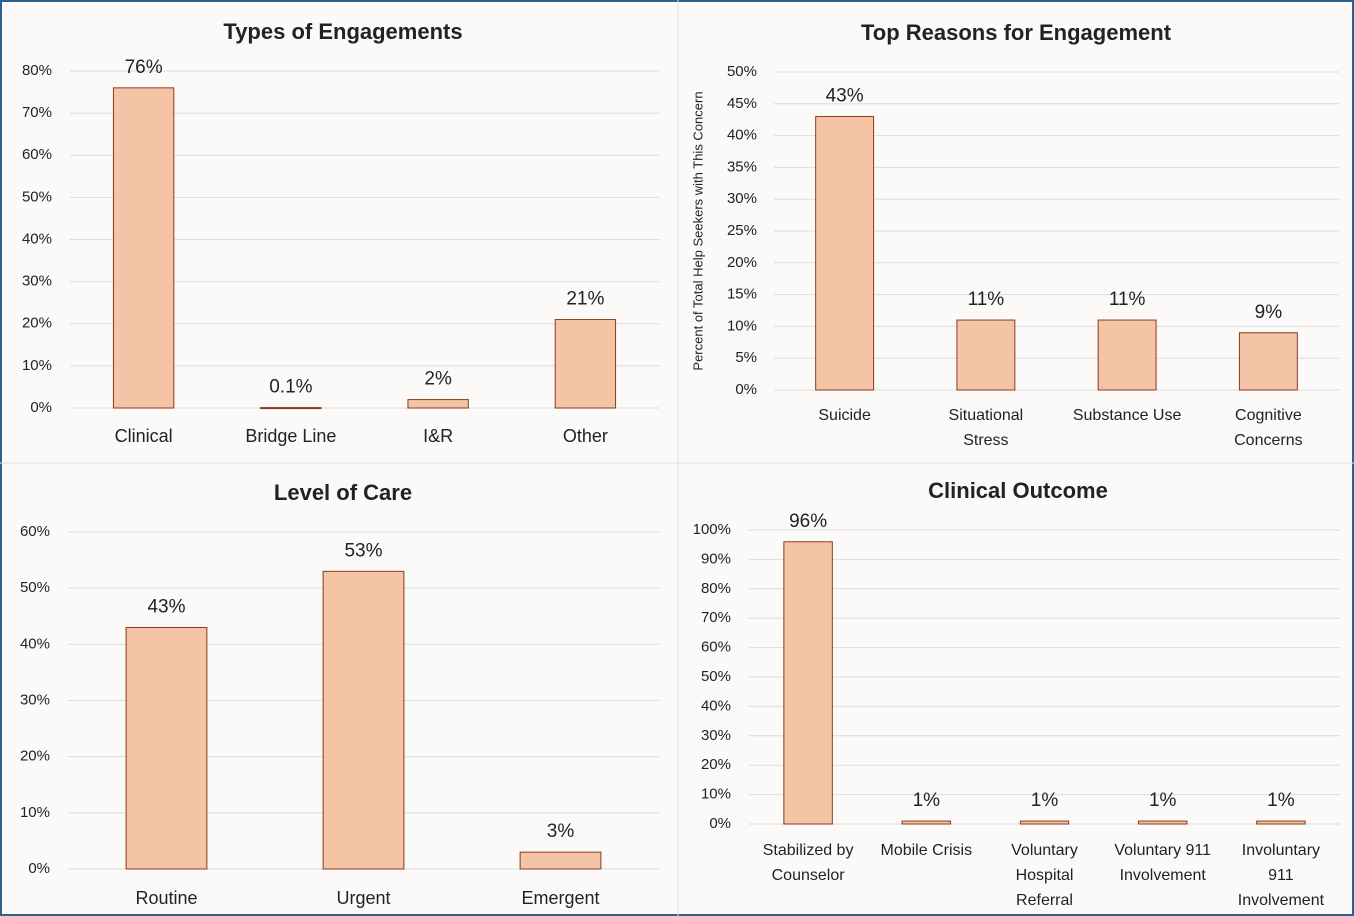 The image size is (1354, 916). I want to click on x-tick-label: Urgent, so click(363, 898).